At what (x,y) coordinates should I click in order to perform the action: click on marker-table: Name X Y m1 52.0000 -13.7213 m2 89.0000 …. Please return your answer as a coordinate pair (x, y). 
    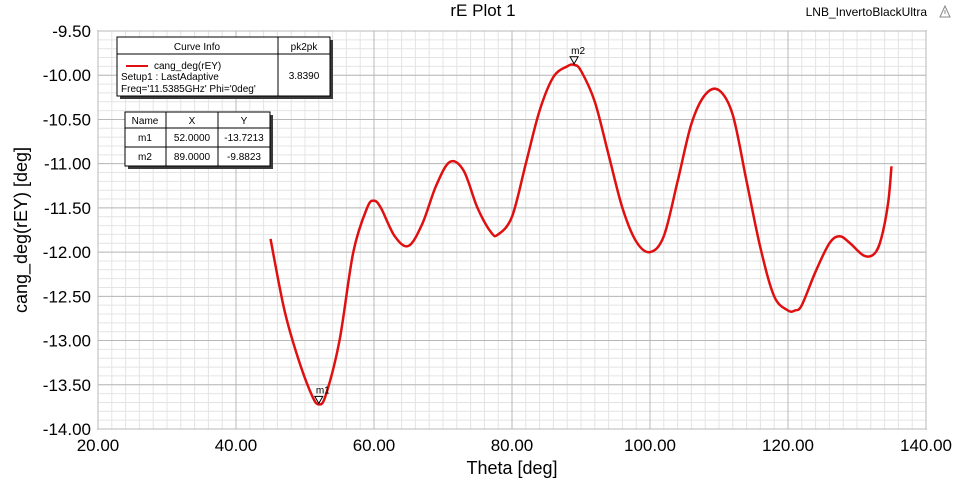
    Looking at the image, I should click on (198, 140).